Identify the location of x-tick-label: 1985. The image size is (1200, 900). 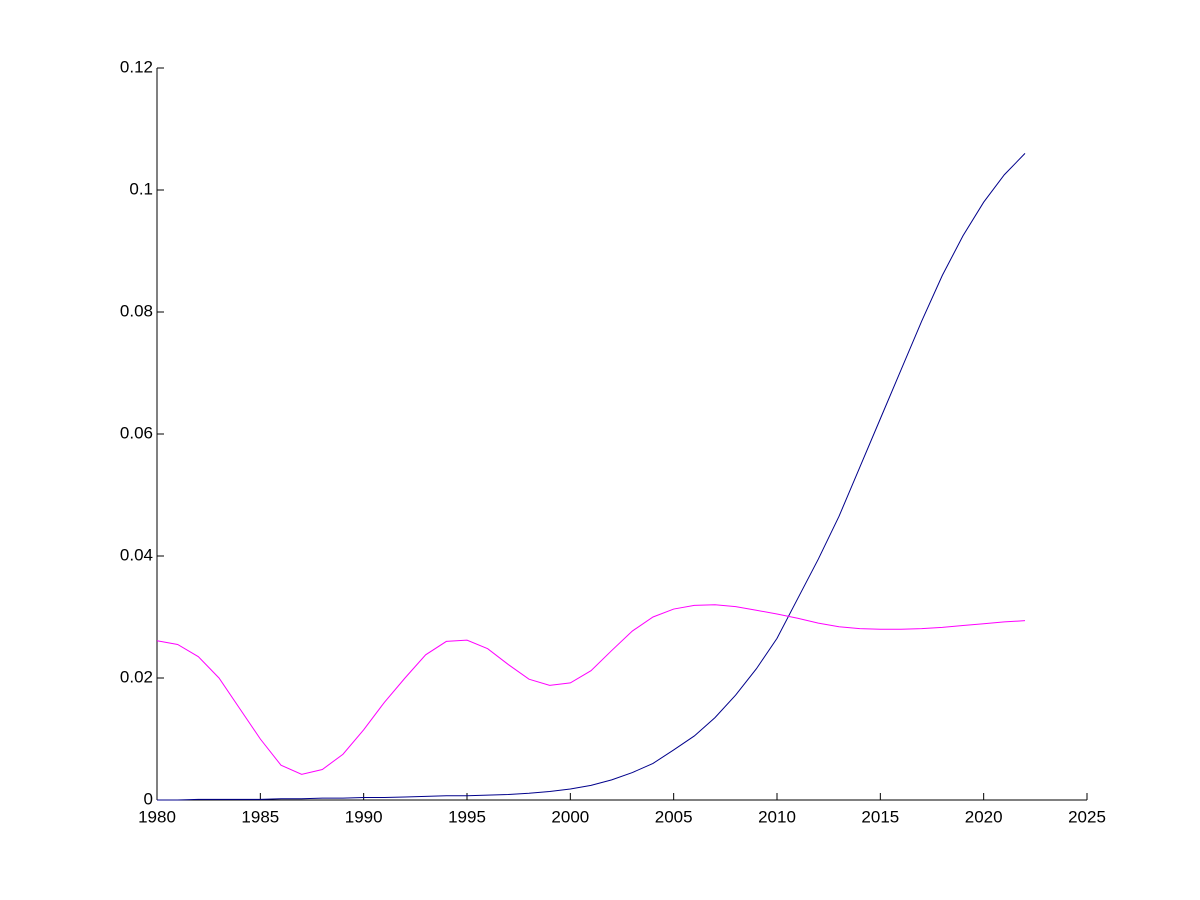
(260, 816).